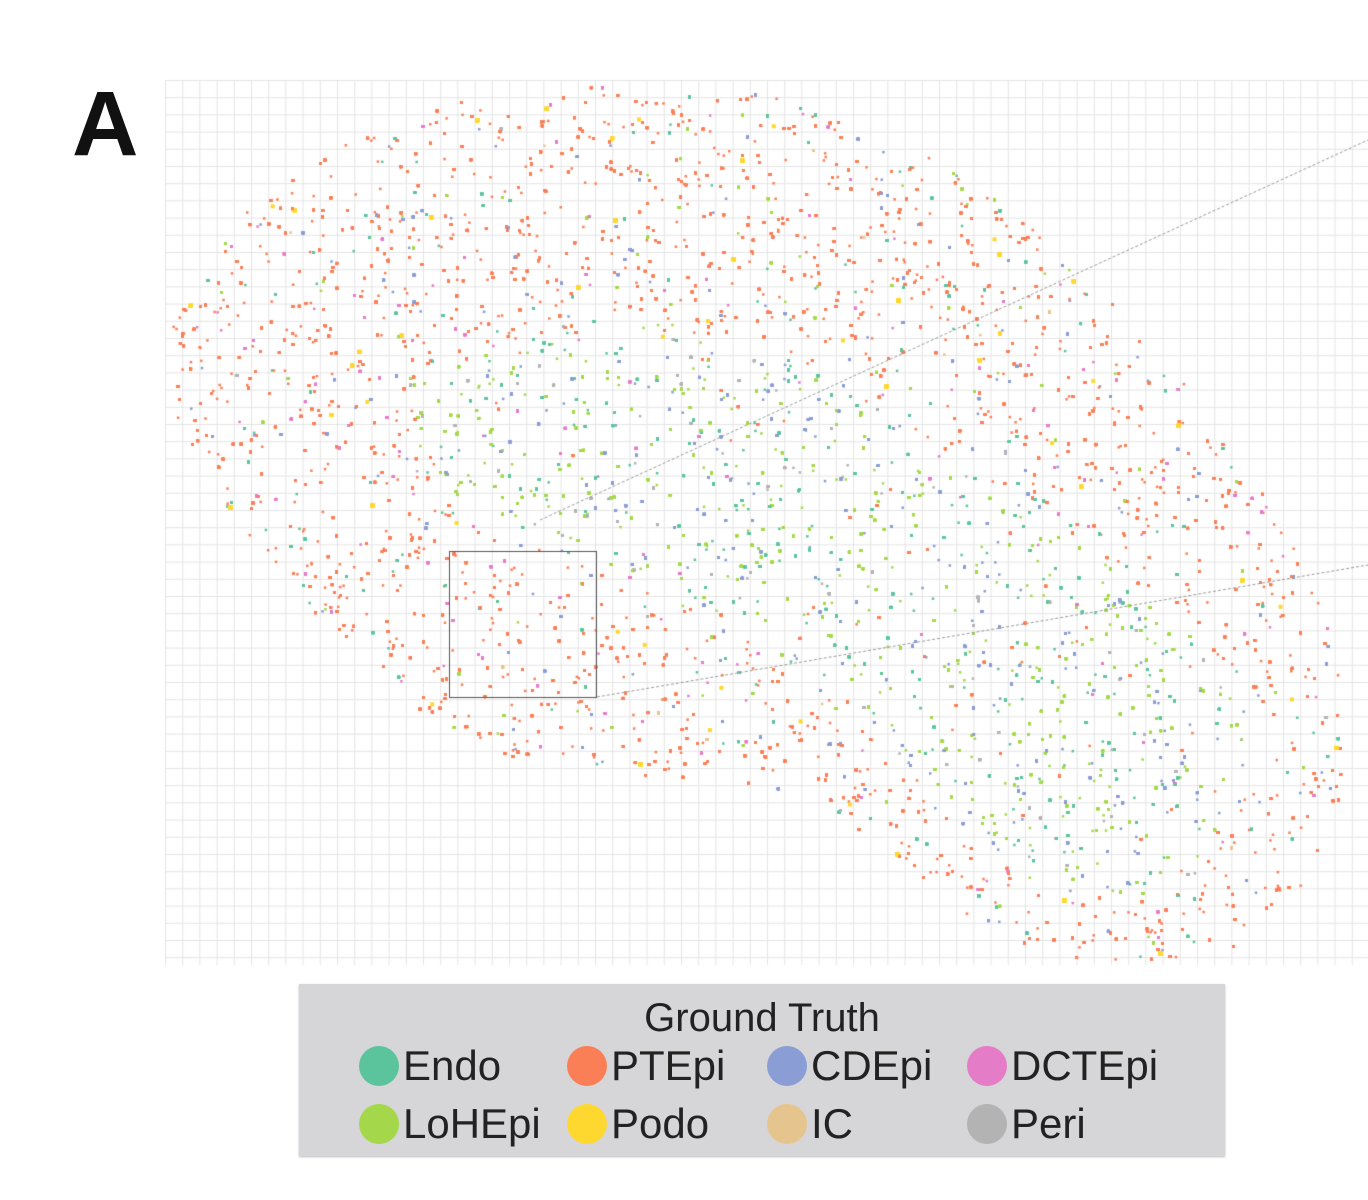 The height and width of the screenshot is (1200, 1368). Describe the element at coordinates (472, 1123) in the screenshot. I see `legend-label: LoHEpi` at that location.